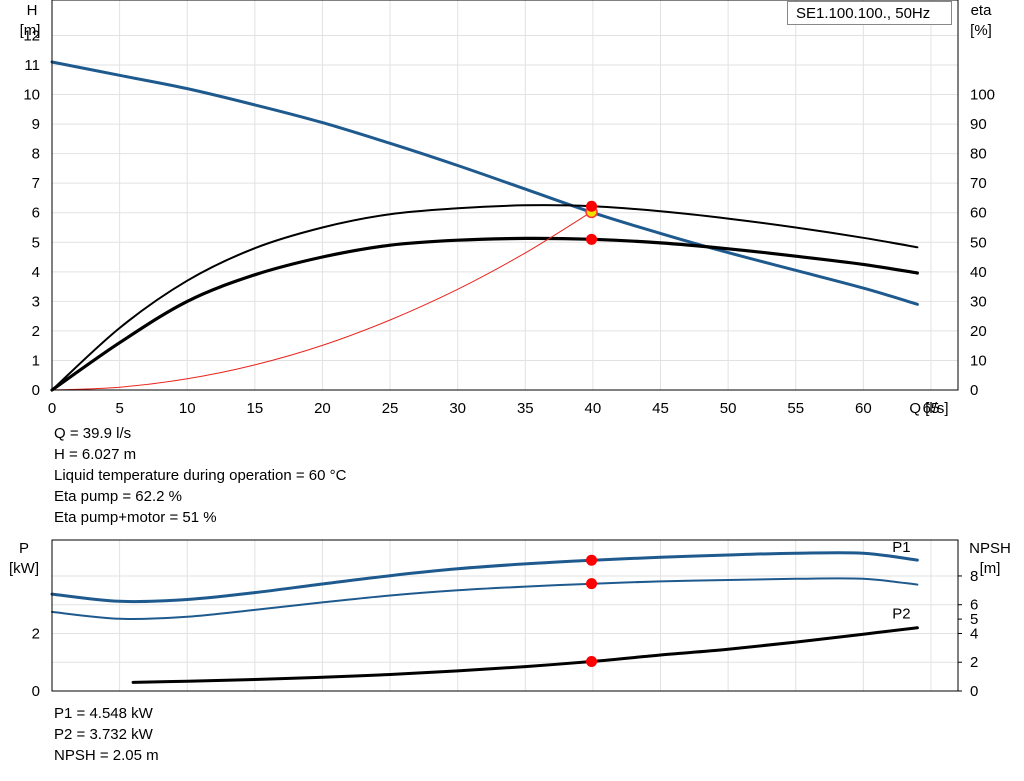  I want to click on x-tick-label-30: 30, so click(457, 408).